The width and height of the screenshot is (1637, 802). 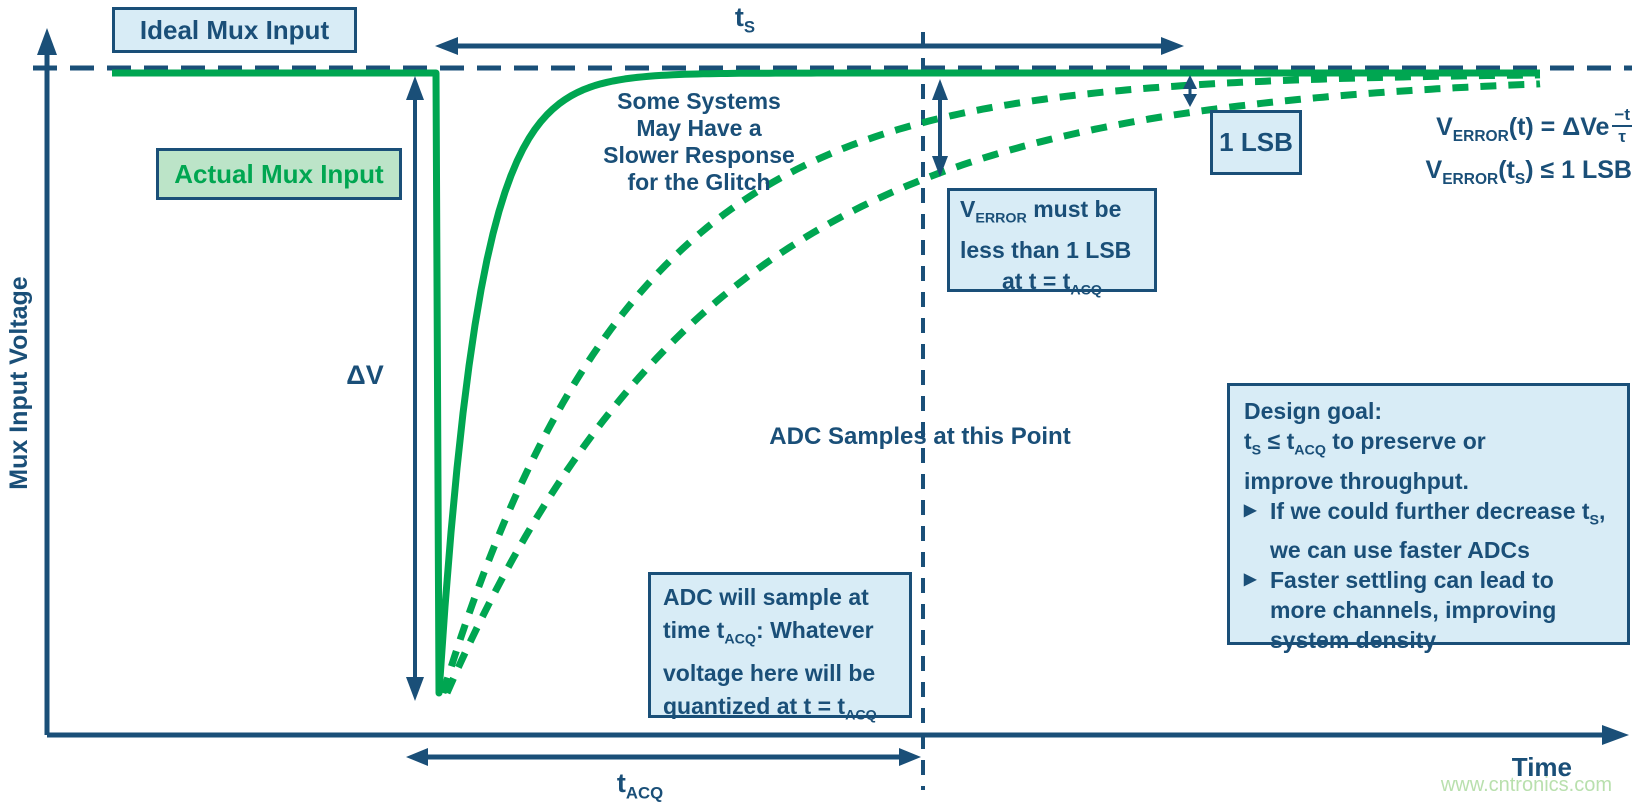 What do you see at coordinates (417, 757) in the screenshot?
I see `tacq-arrowhead-left` at bounding box center [417, 757].